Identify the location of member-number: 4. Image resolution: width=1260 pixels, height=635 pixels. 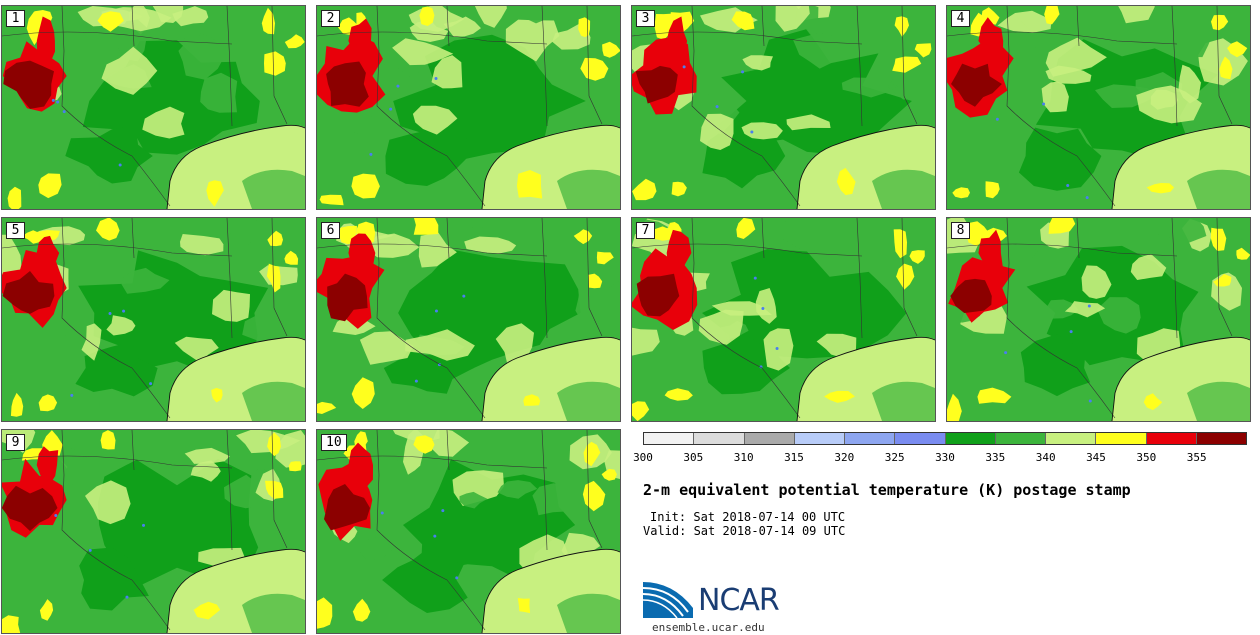
(960, 18).